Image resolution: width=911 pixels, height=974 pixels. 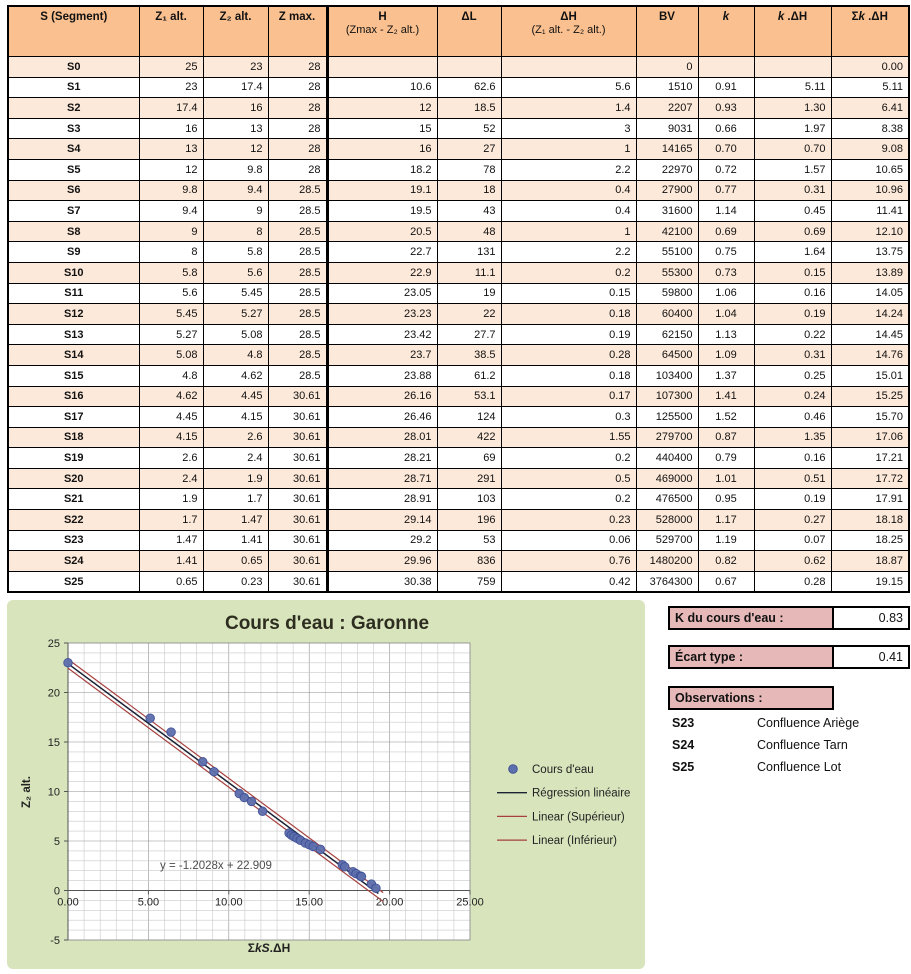 I want to click on table-cell: 469000, so click(x=667, y=478).